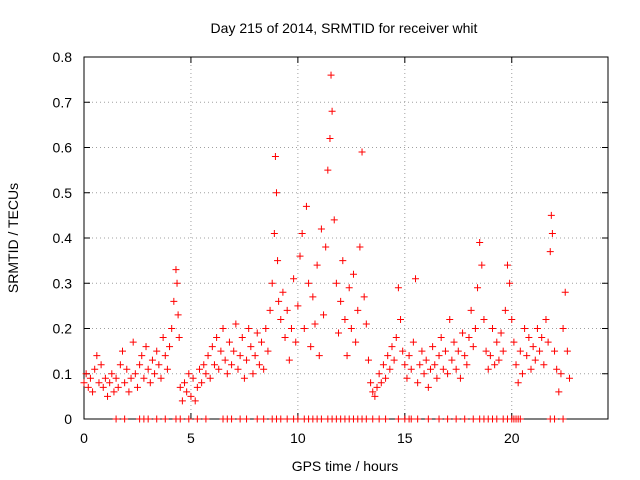 The image size is (640, 480). What do you see at coordinates (63, 148) in the screenshot?
I see `y-tick-label: 0.6` at bounding box center [63, 148].